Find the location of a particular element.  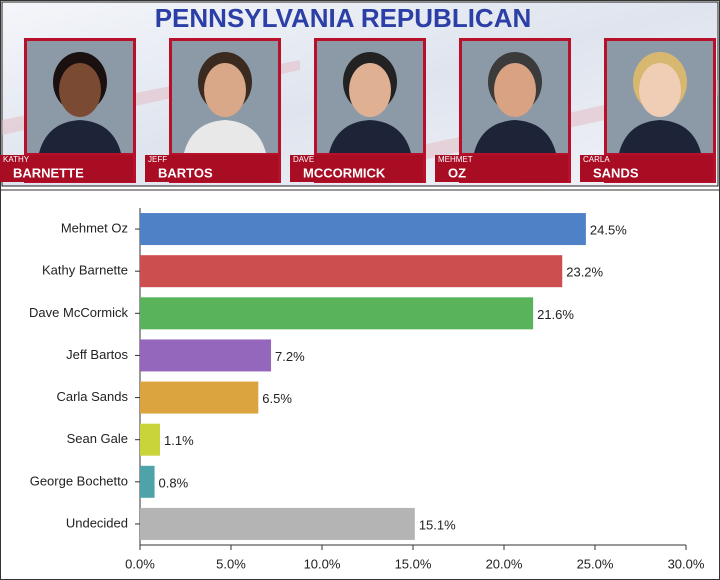

candidate-last-name: BARNETTE is located at coordinates (48, 172).